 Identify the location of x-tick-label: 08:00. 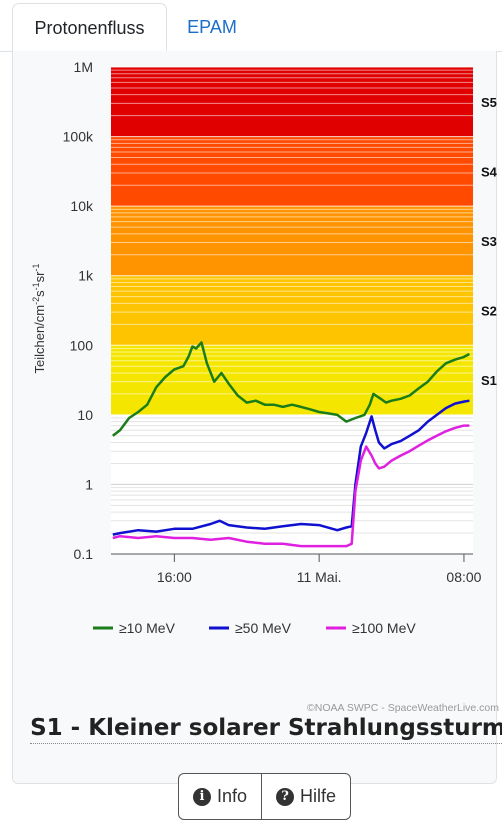
(463, 577).